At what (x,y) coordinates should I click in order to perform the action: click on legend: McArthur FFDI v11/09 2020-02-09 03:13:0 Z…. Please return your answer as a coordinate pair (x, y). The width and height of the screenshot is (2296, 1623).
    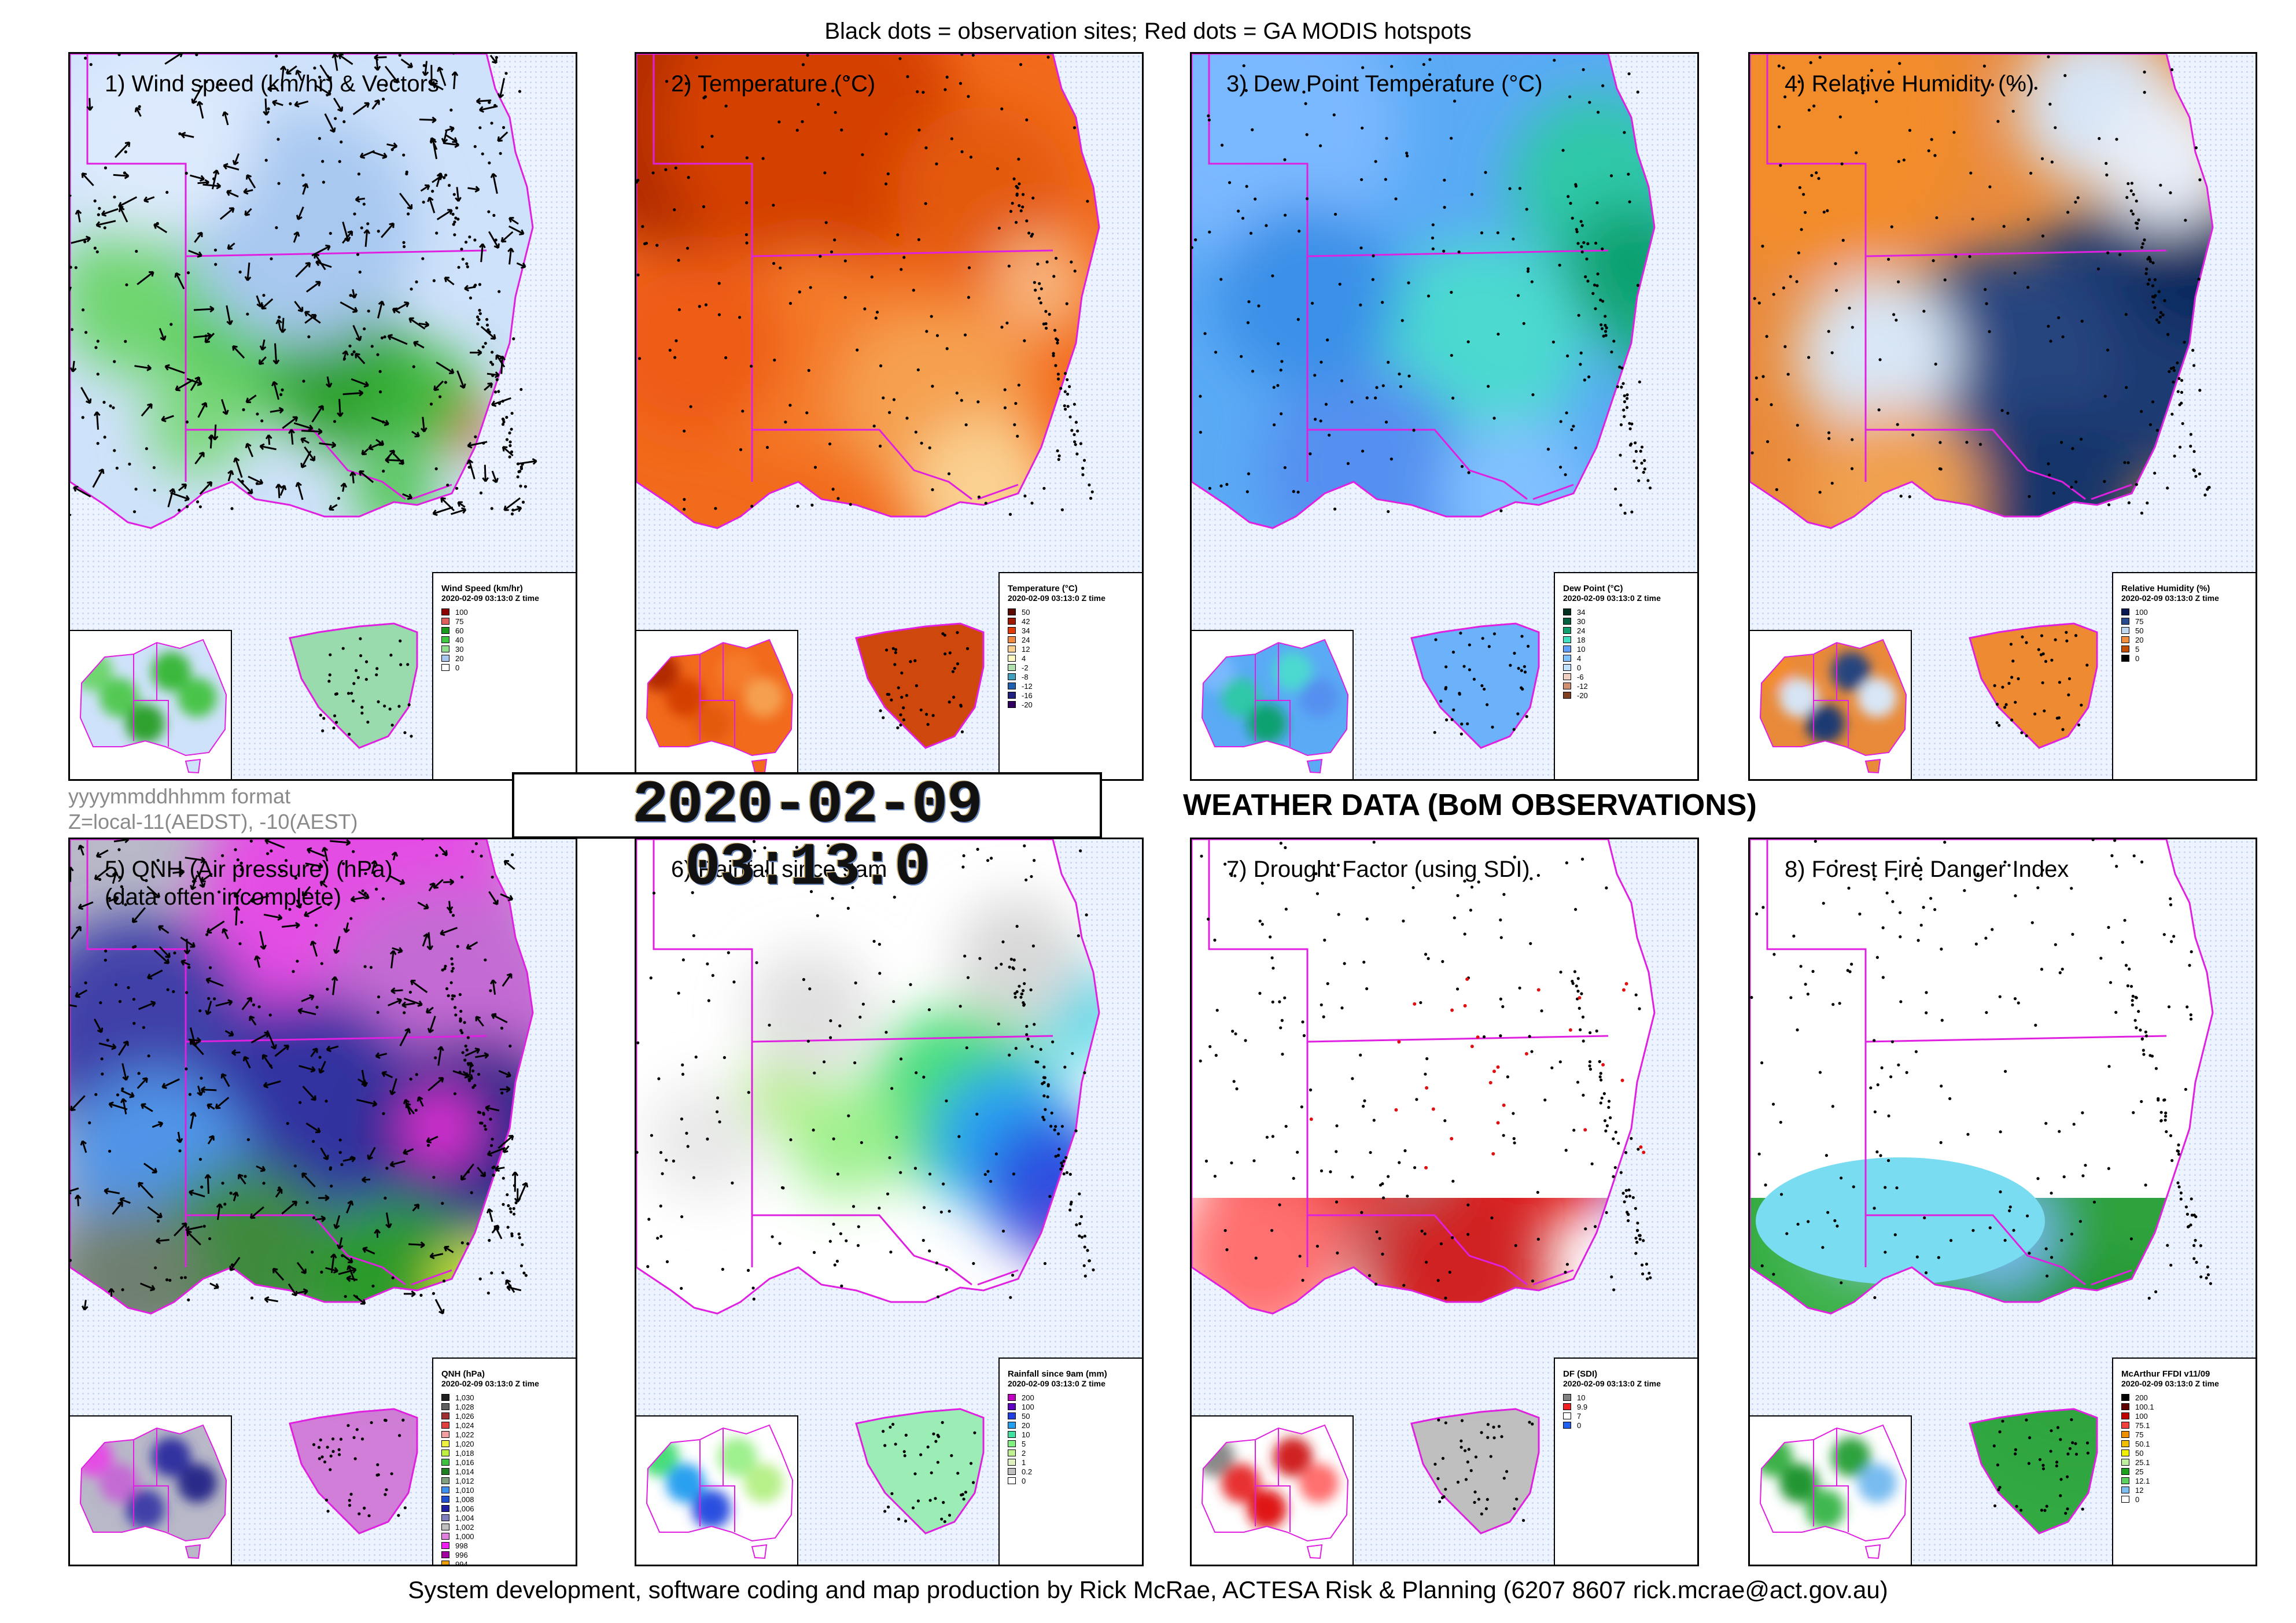
    Looking at the image, I should click on (2184, 1461).